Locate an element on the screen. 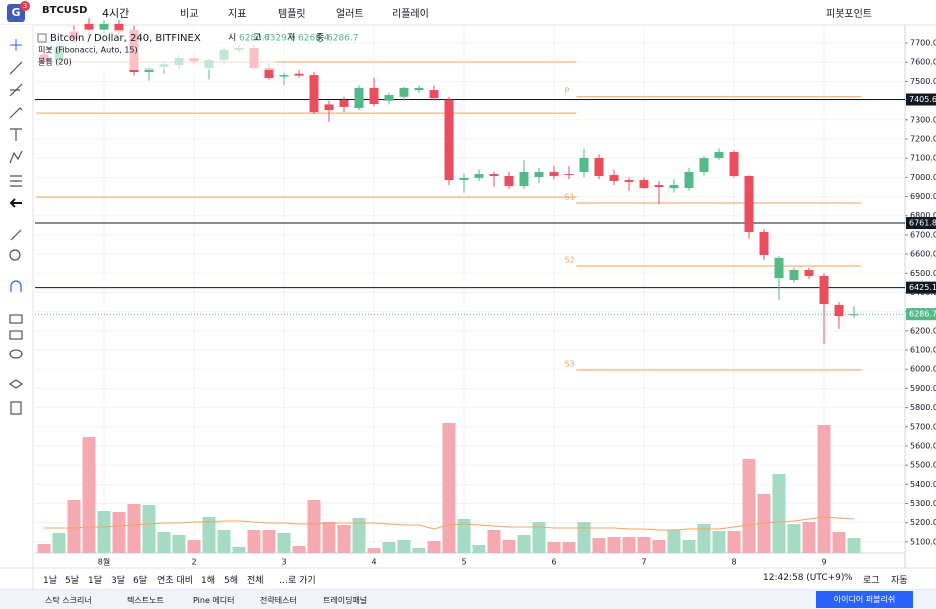 The image size is (936, 609). y-tick-label: 6500.0 is located at coordinates (923, 273).